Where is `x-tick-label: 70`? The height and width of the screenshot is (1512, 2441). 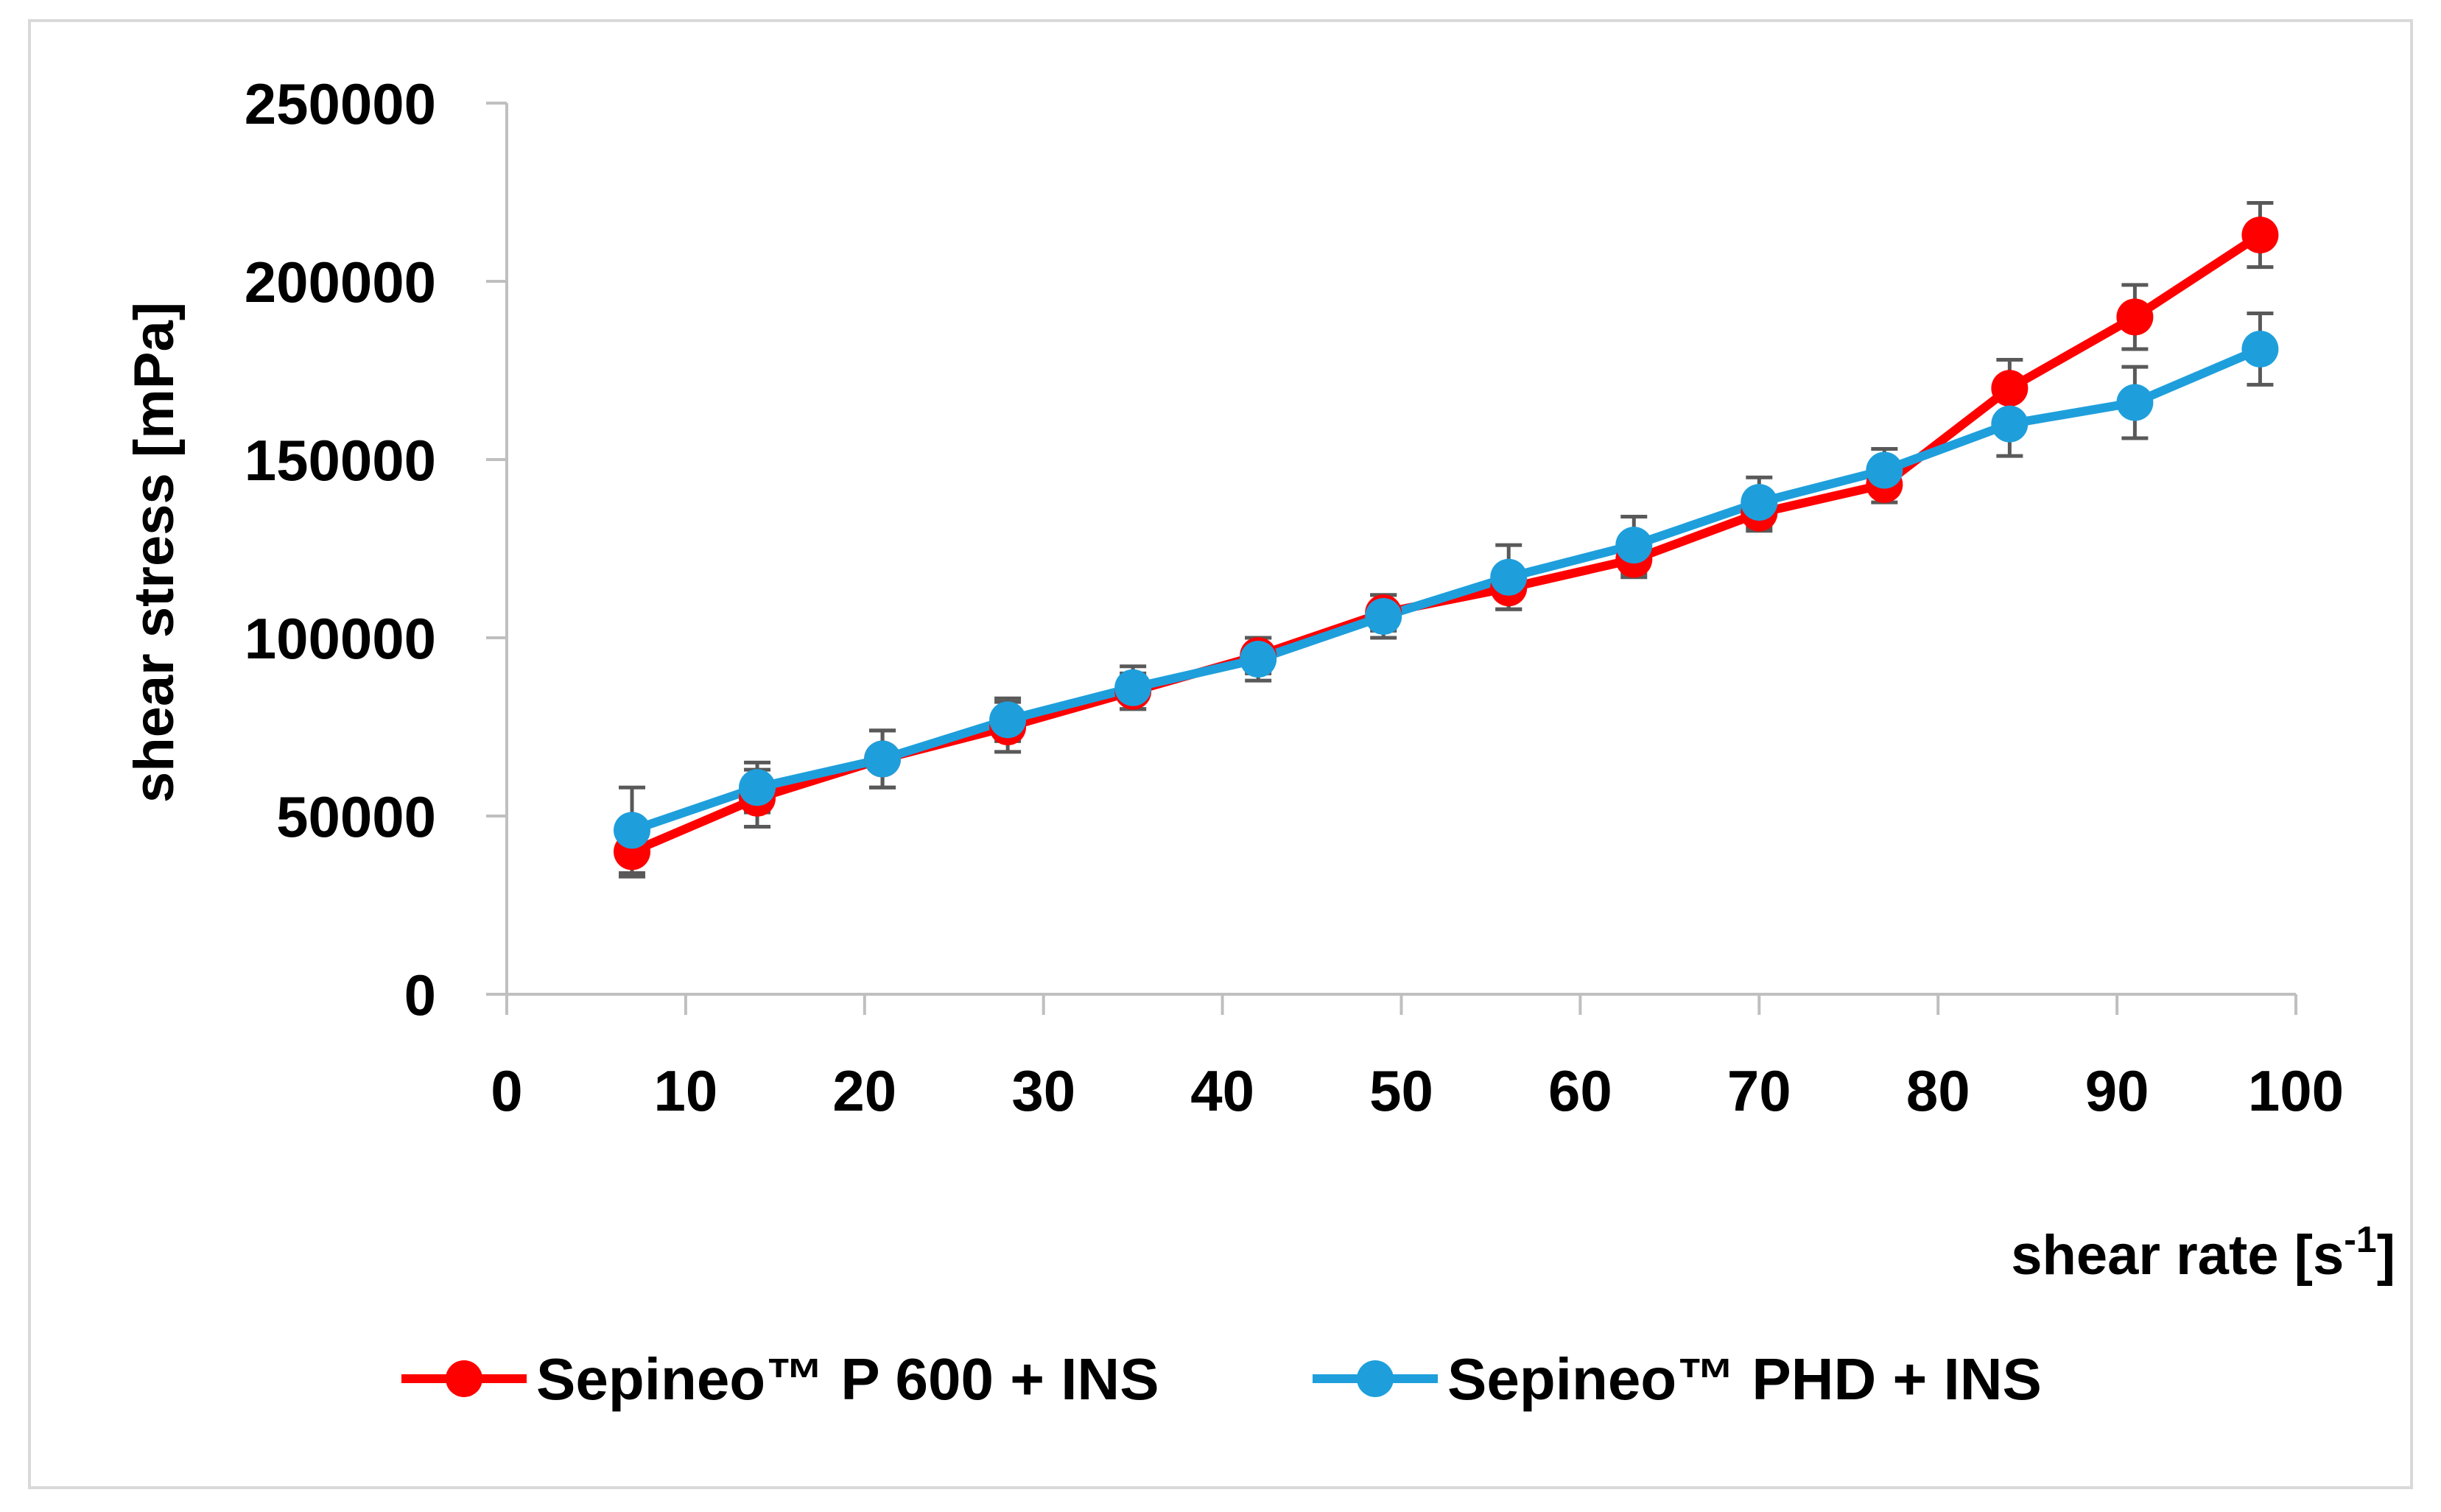 x-tick-label: 70 is located at coordinates (1759, 1090).